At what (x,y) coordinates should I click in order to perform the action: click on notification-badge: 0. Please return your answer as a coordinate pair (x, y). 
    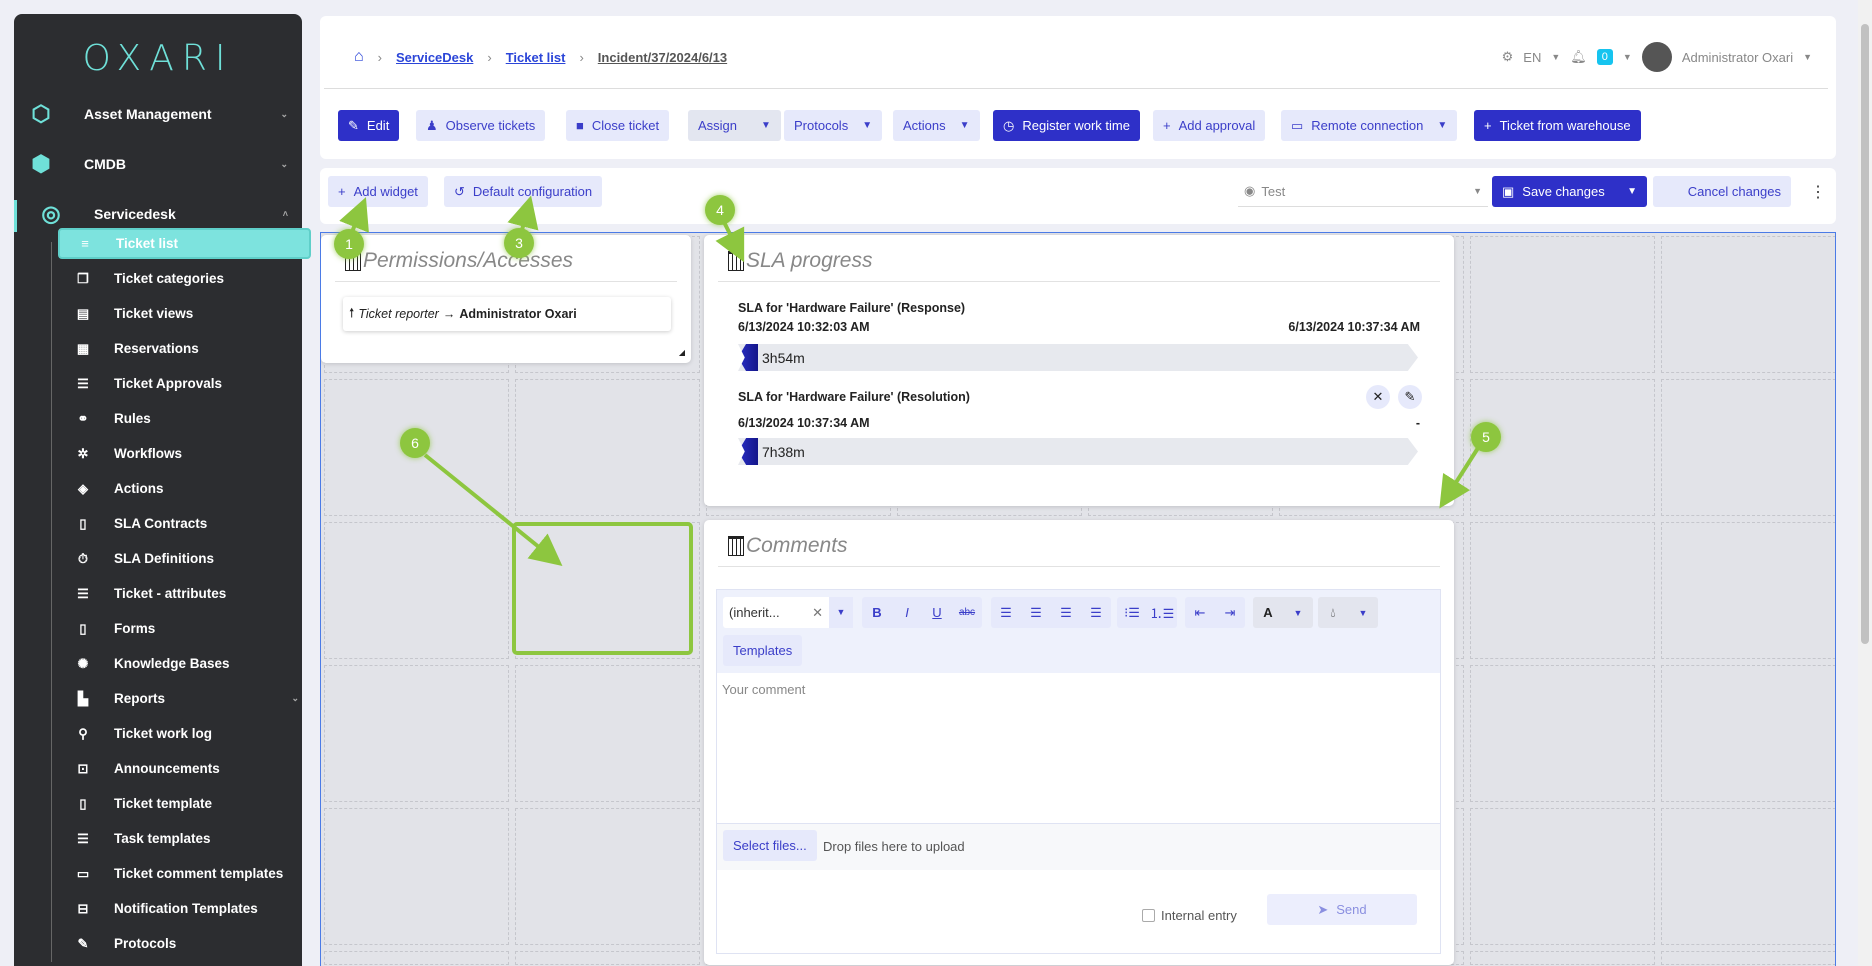
    Looking at the image, I should click on (1604, 57).